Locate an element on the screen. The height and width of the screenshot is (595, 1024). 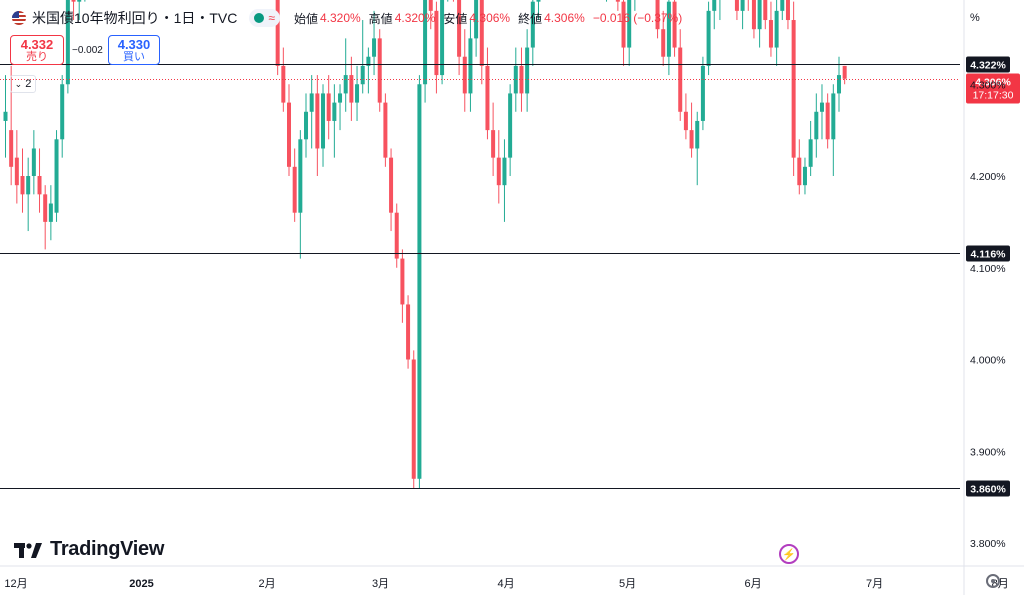
symbol-title: 米国債10年物利回り・1日・TVC is located at coordinates (135, 18).